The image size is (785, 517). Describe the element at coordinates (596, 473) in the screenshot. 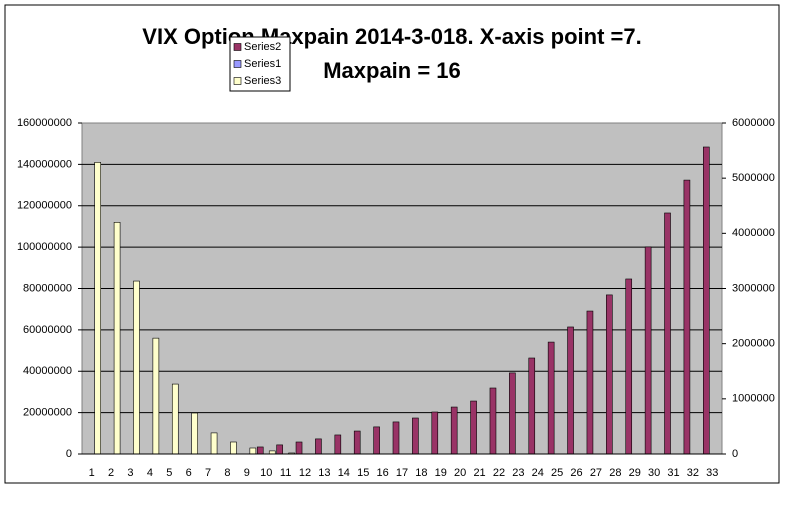

I see `x-tick-label: 27` at that location.